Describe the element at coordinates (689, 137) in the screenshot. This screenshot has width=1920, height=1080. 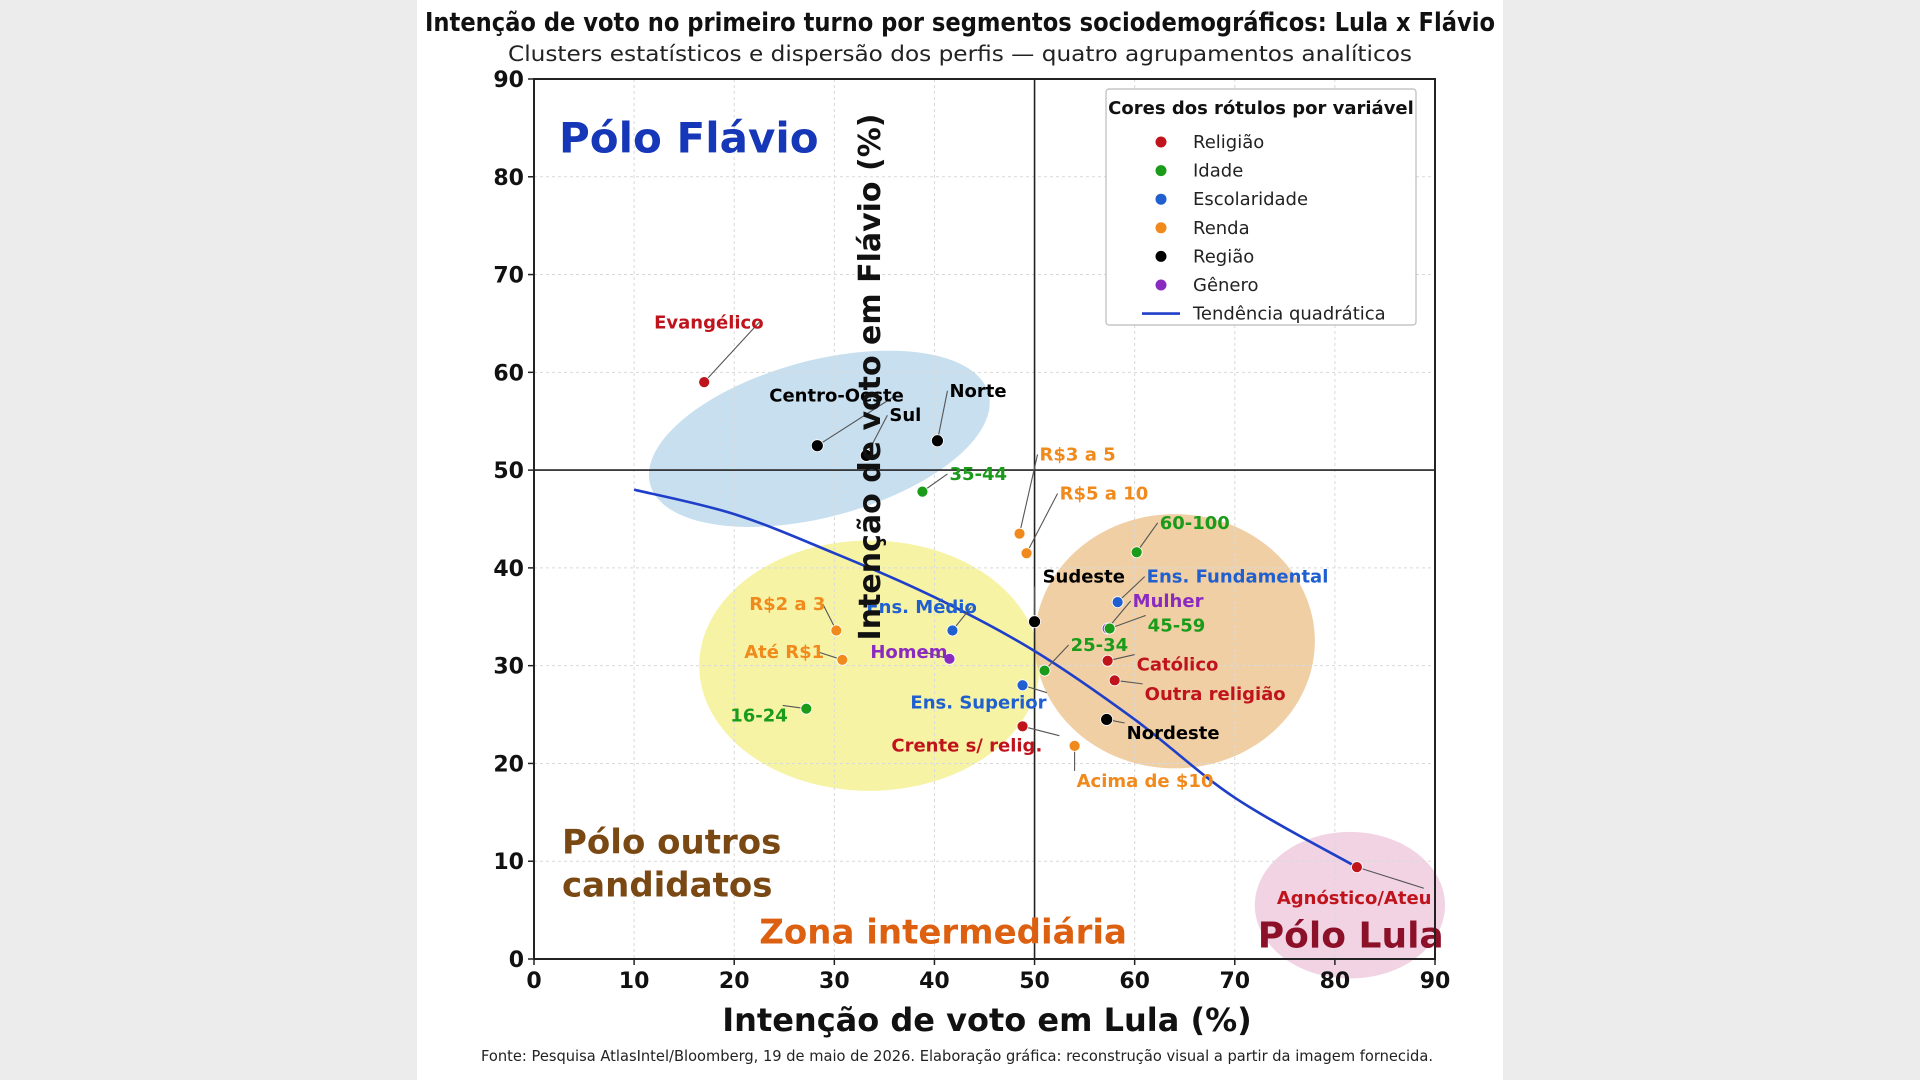
I see `region-label: Pólo Flávio` at that location.